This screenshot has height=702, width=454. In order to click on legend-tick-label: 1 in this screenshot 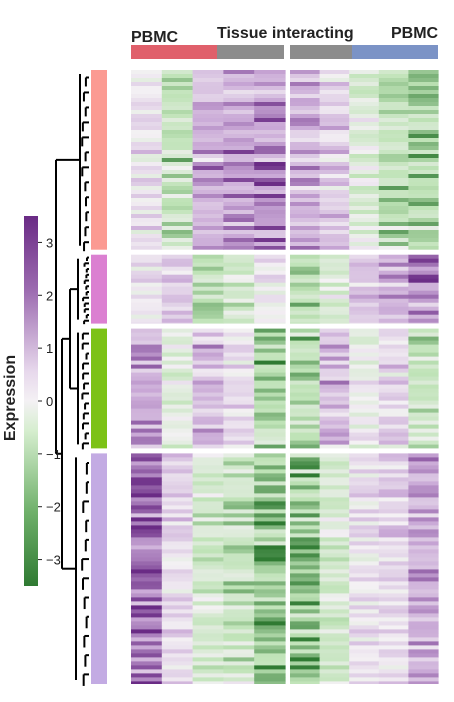, I will do `click(49, 348)`.